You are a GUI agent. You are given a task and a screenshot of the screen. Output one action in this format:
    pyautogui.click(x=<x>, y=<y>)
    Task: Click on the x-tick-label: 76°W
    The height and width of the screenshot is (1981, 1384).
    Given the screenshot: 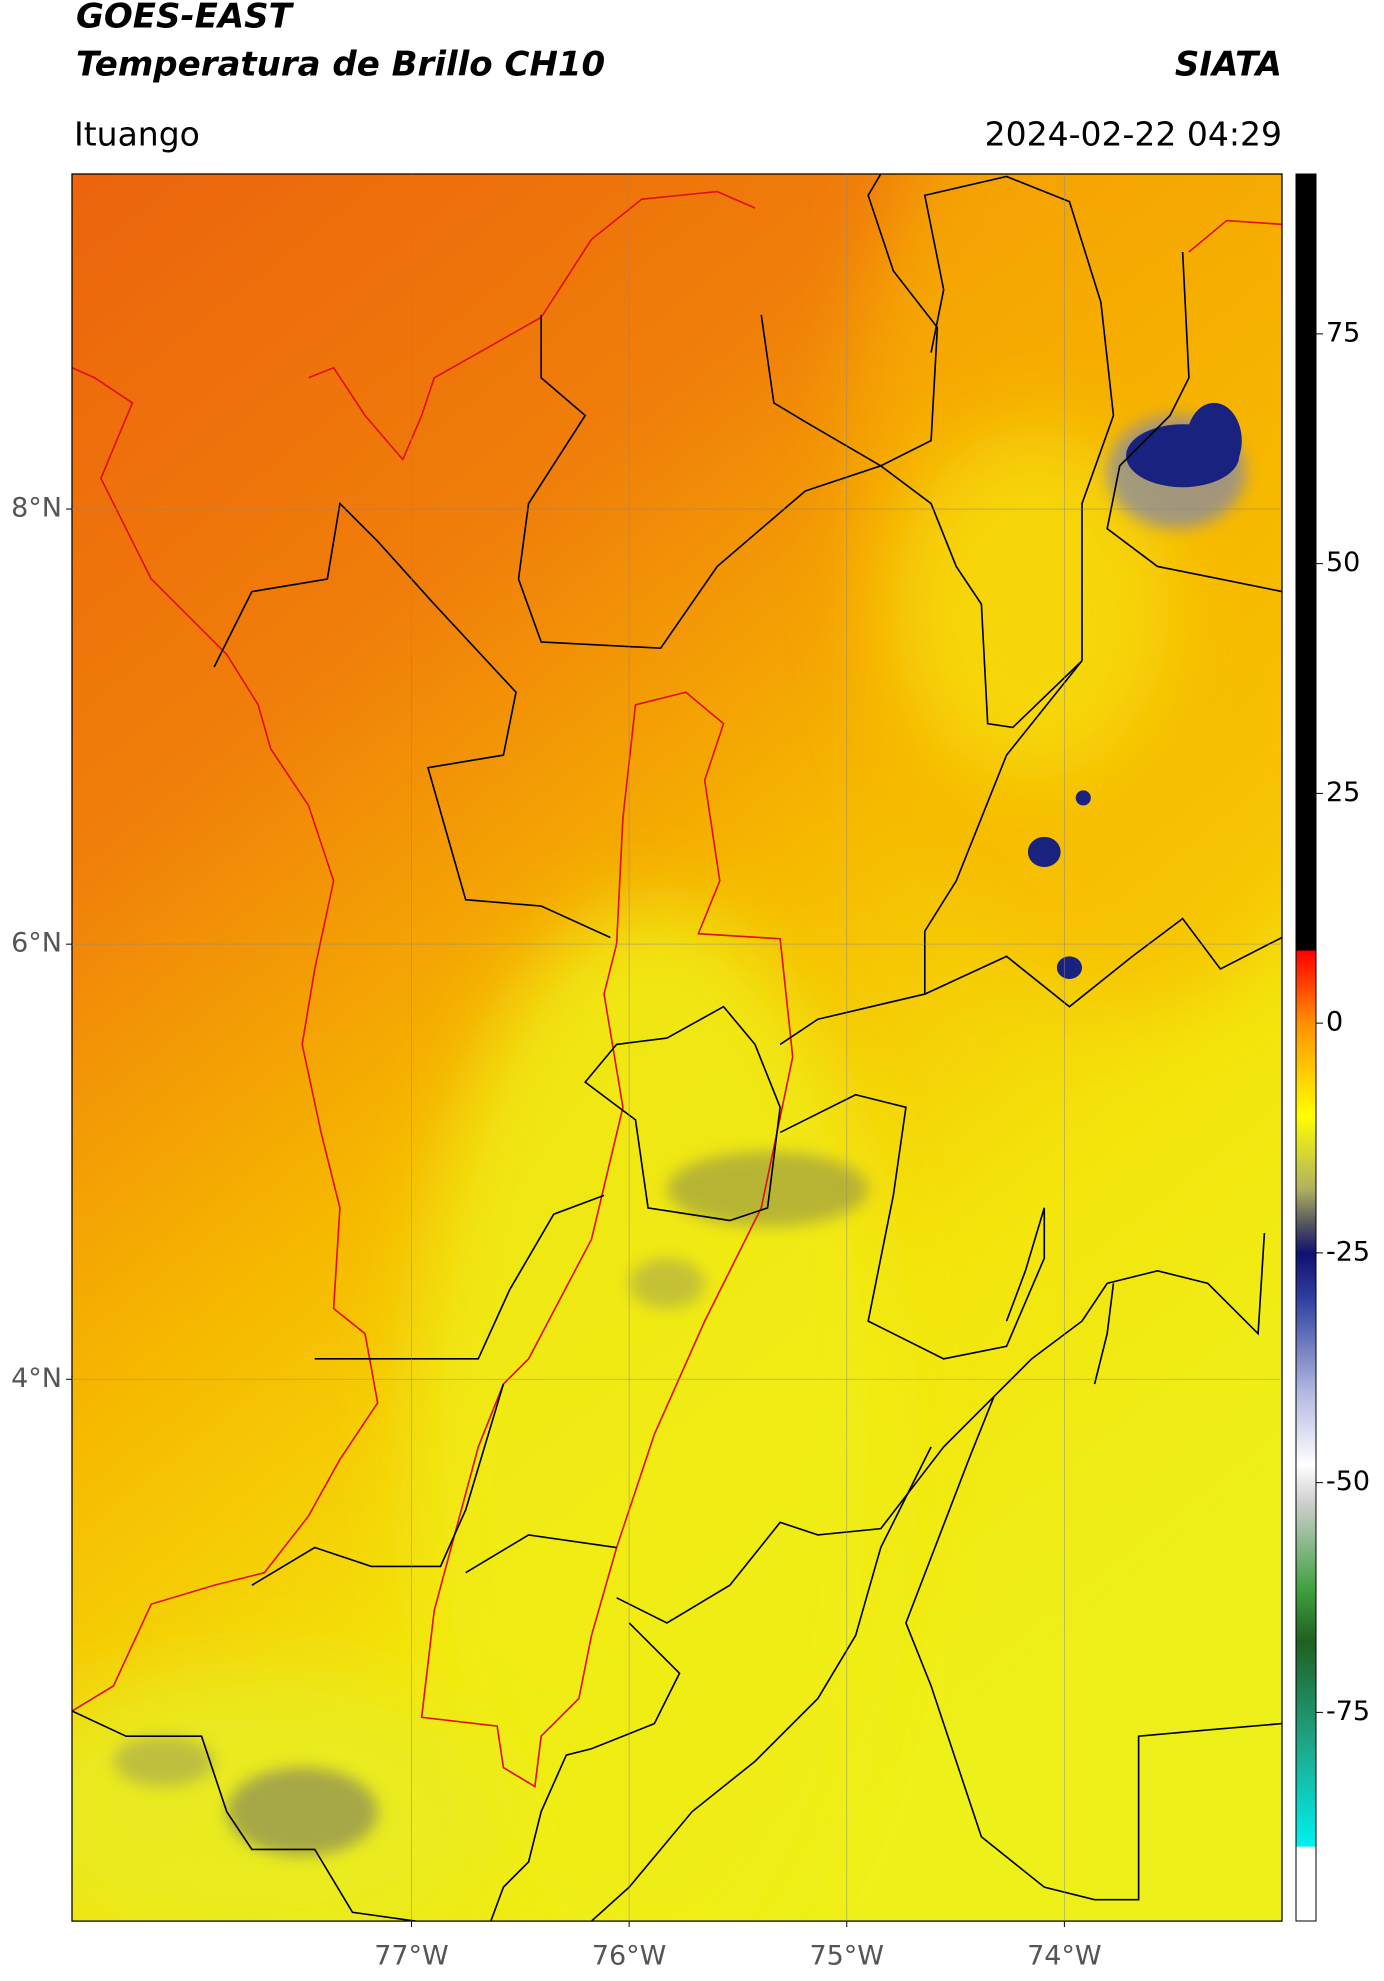 What is the action you would take?
    pyautogui.click(x=629, y=1956)
    